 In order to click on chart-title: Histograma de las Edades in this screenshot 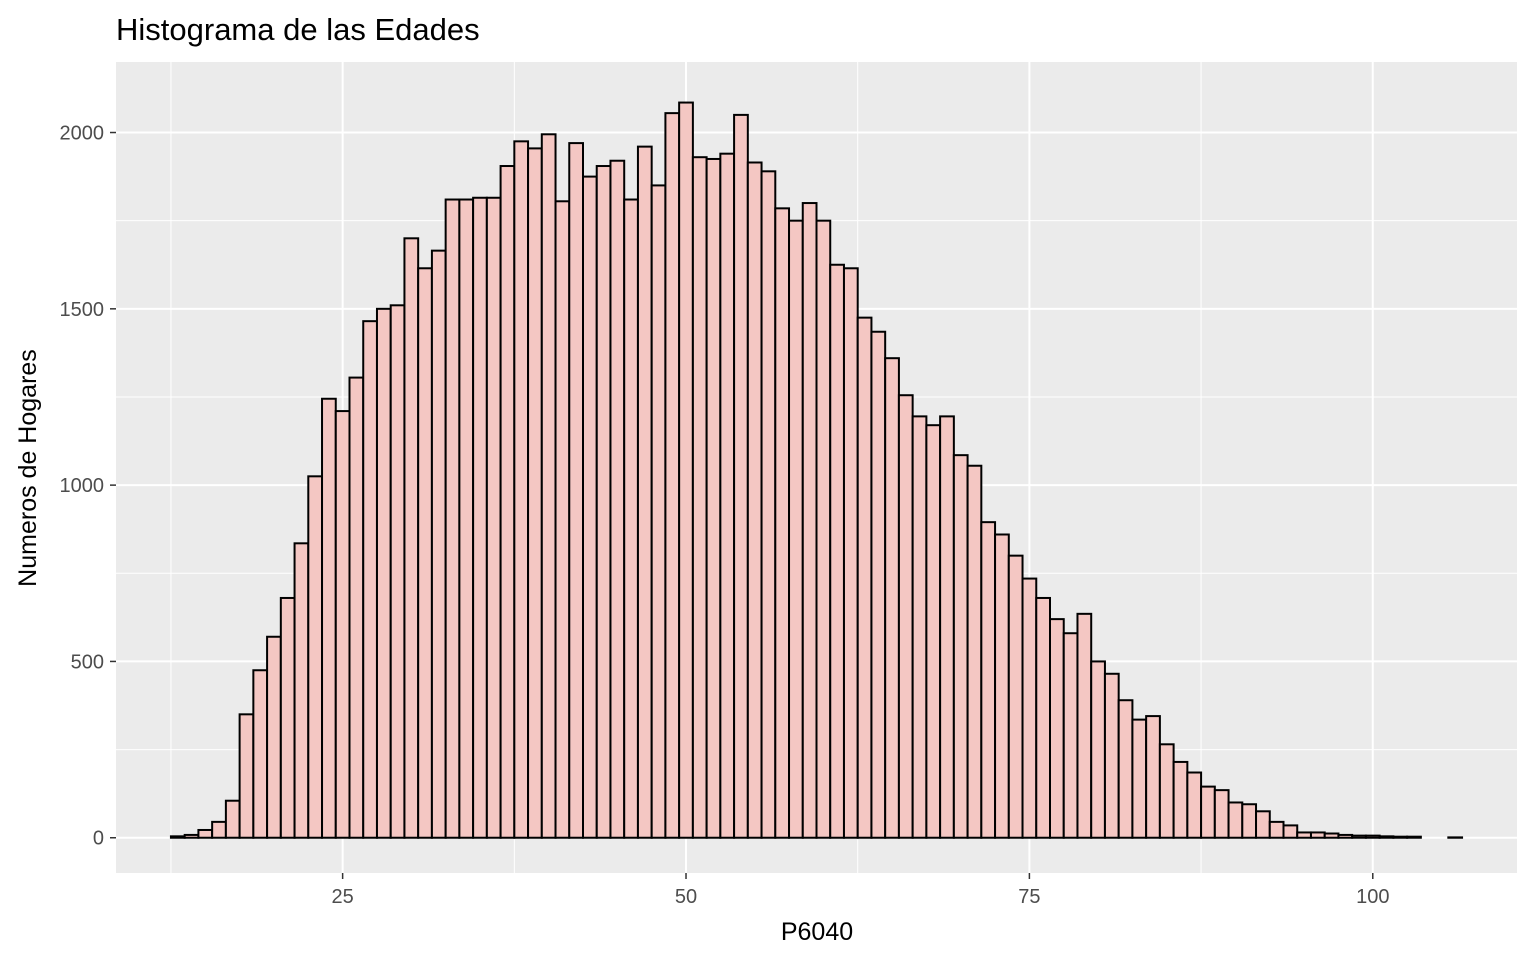, I will do `click(298, 29)`.